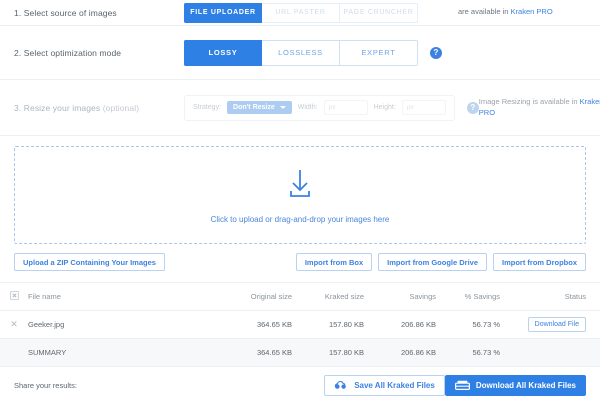  Describe the element at coordinates (486, 324) in the screenshot. I see `cell-percent-savings: 56.73 %` at that location.